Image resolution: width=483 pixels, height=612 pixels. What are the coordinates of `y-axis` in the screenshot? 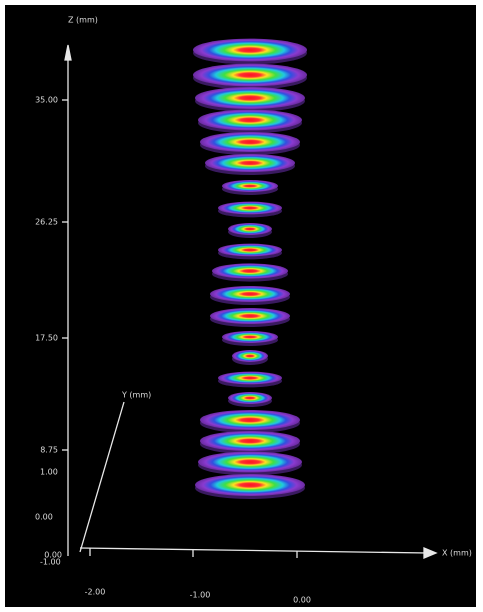 It's located at (102, 477).